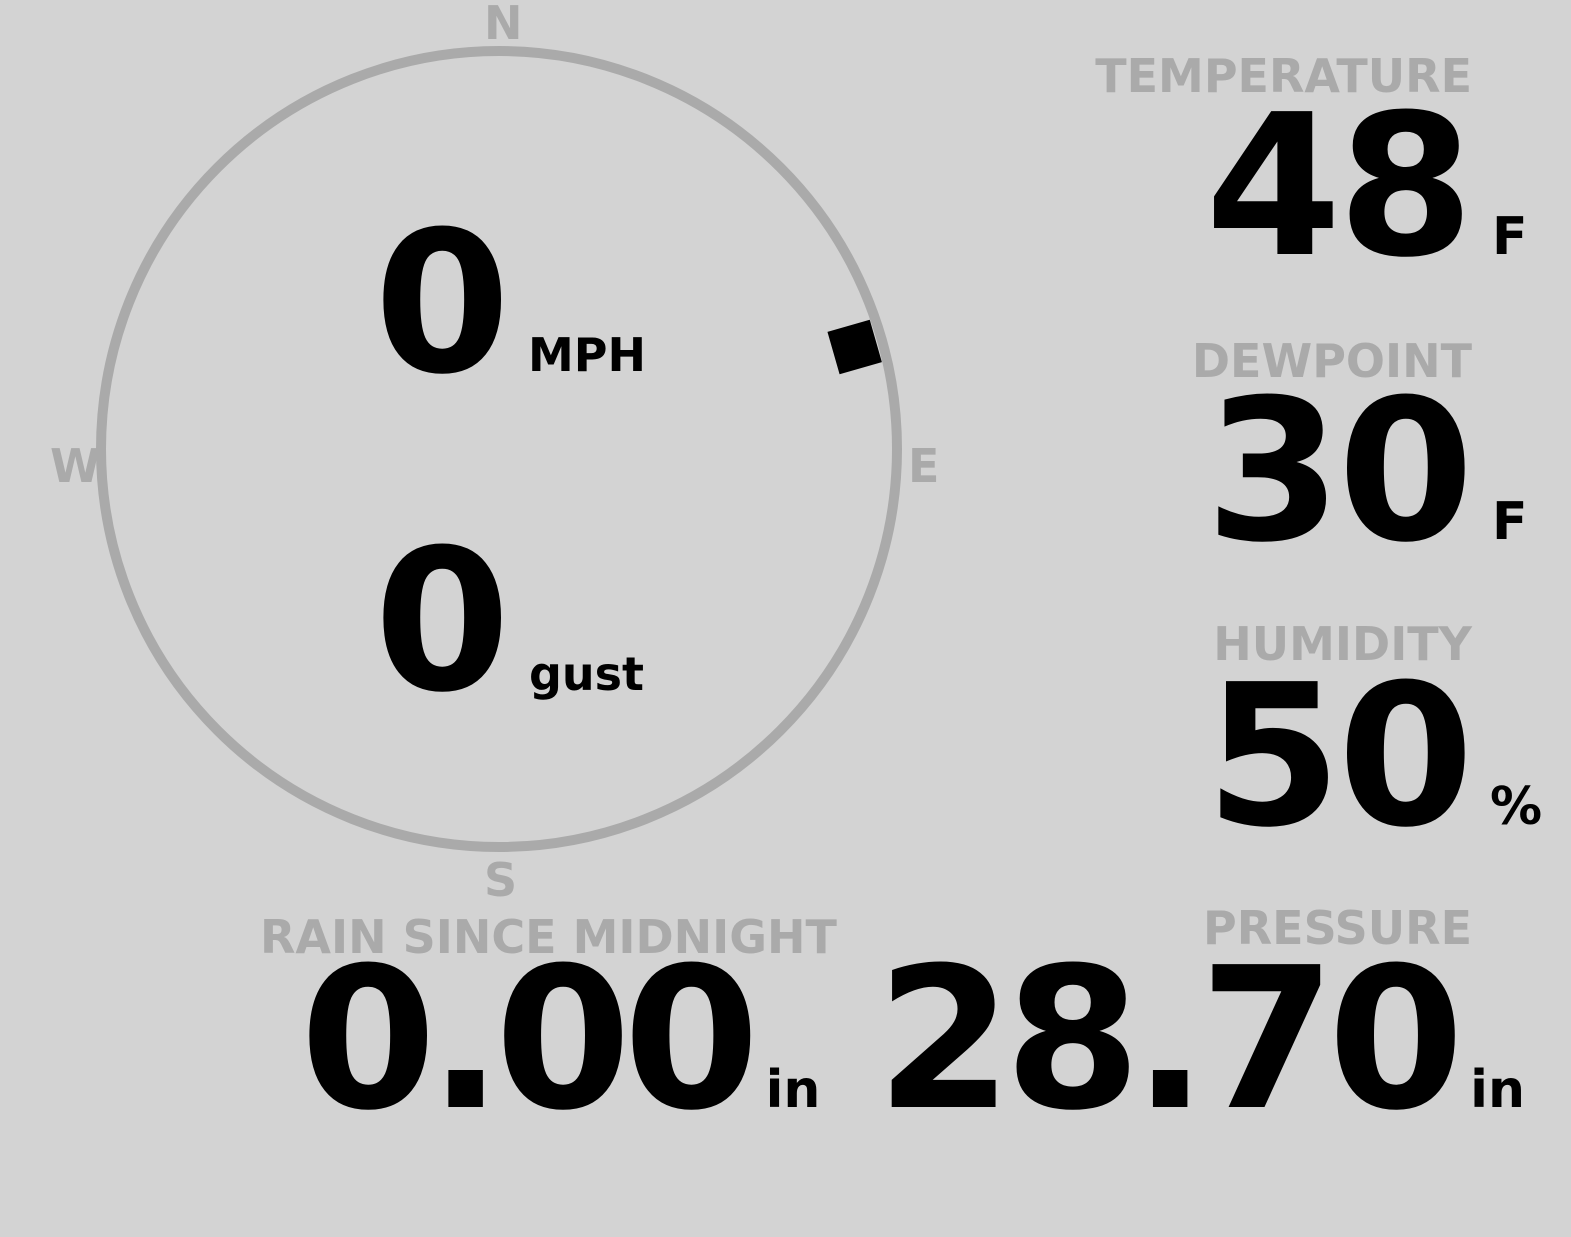 This screenshot has height=1237, width=1571. What do you see at coordinates (587, 674) in the screenshot?
I see `wind-gust-label: gust` at bounding box center [587, 674].